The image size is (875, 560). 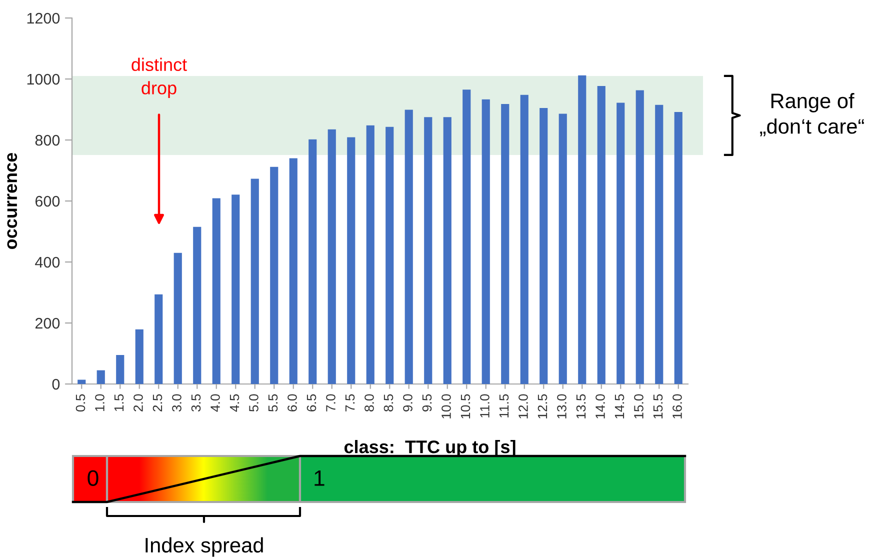 I want to click on x-tick-label: 7.0, so click(x=331, y=403).